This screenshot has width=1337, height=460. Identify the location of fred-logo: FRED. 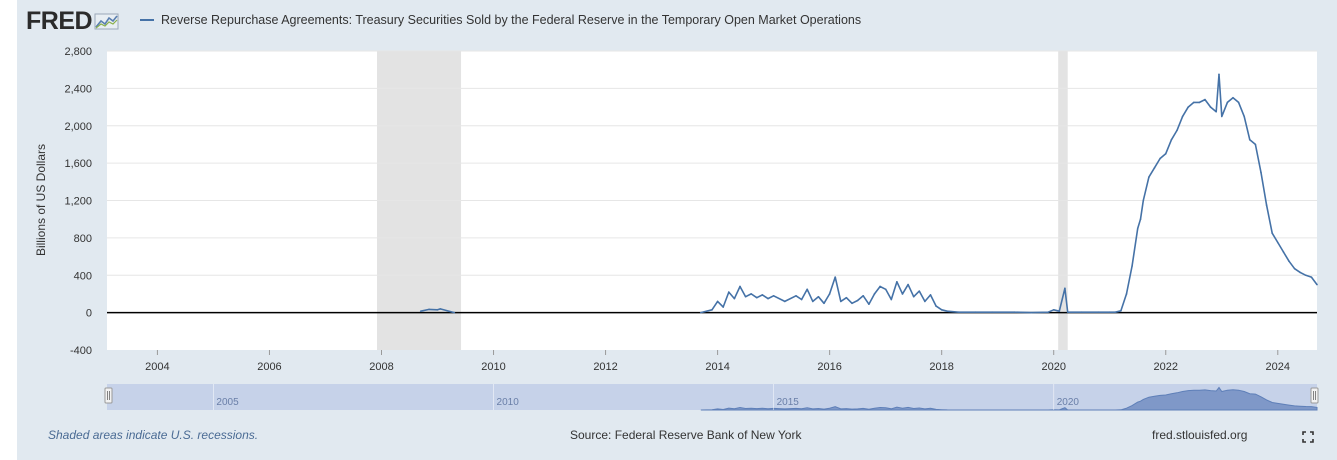
(73, 21).